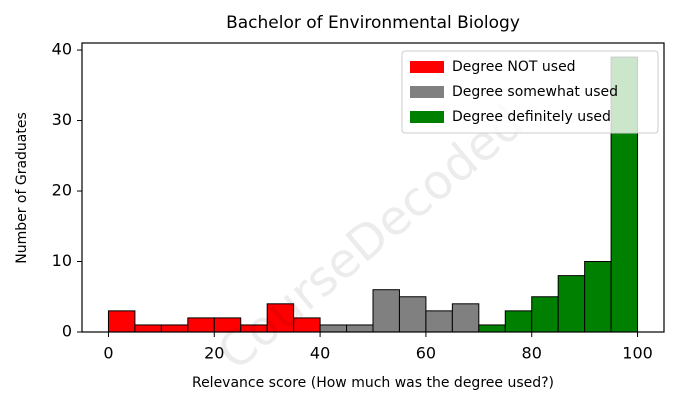 This screenshot has height=408, width=678. What do you see at coordinates (373, 23) in the screenshot?
I see `chart-title: Bachelor of Environmental Biology` at bounding box center [373, 23].